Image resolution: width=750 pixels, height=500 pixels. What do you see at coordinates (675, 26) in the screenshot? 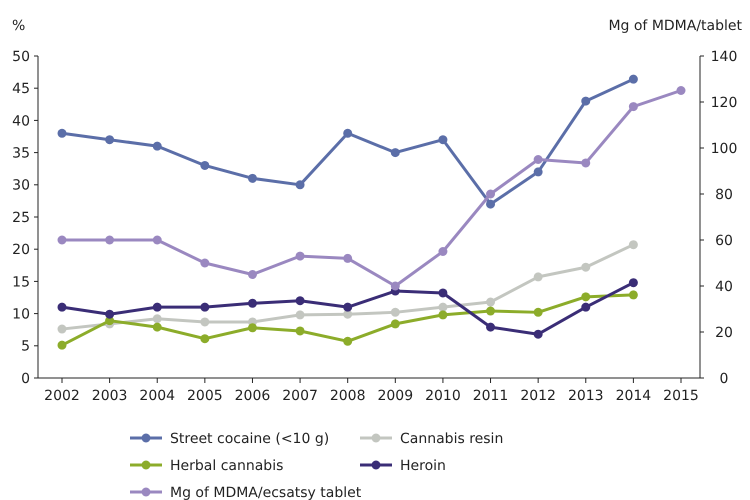
I see `y2-axis-title: Mg of MDMA/tablet` at bounding box center [675, 26].